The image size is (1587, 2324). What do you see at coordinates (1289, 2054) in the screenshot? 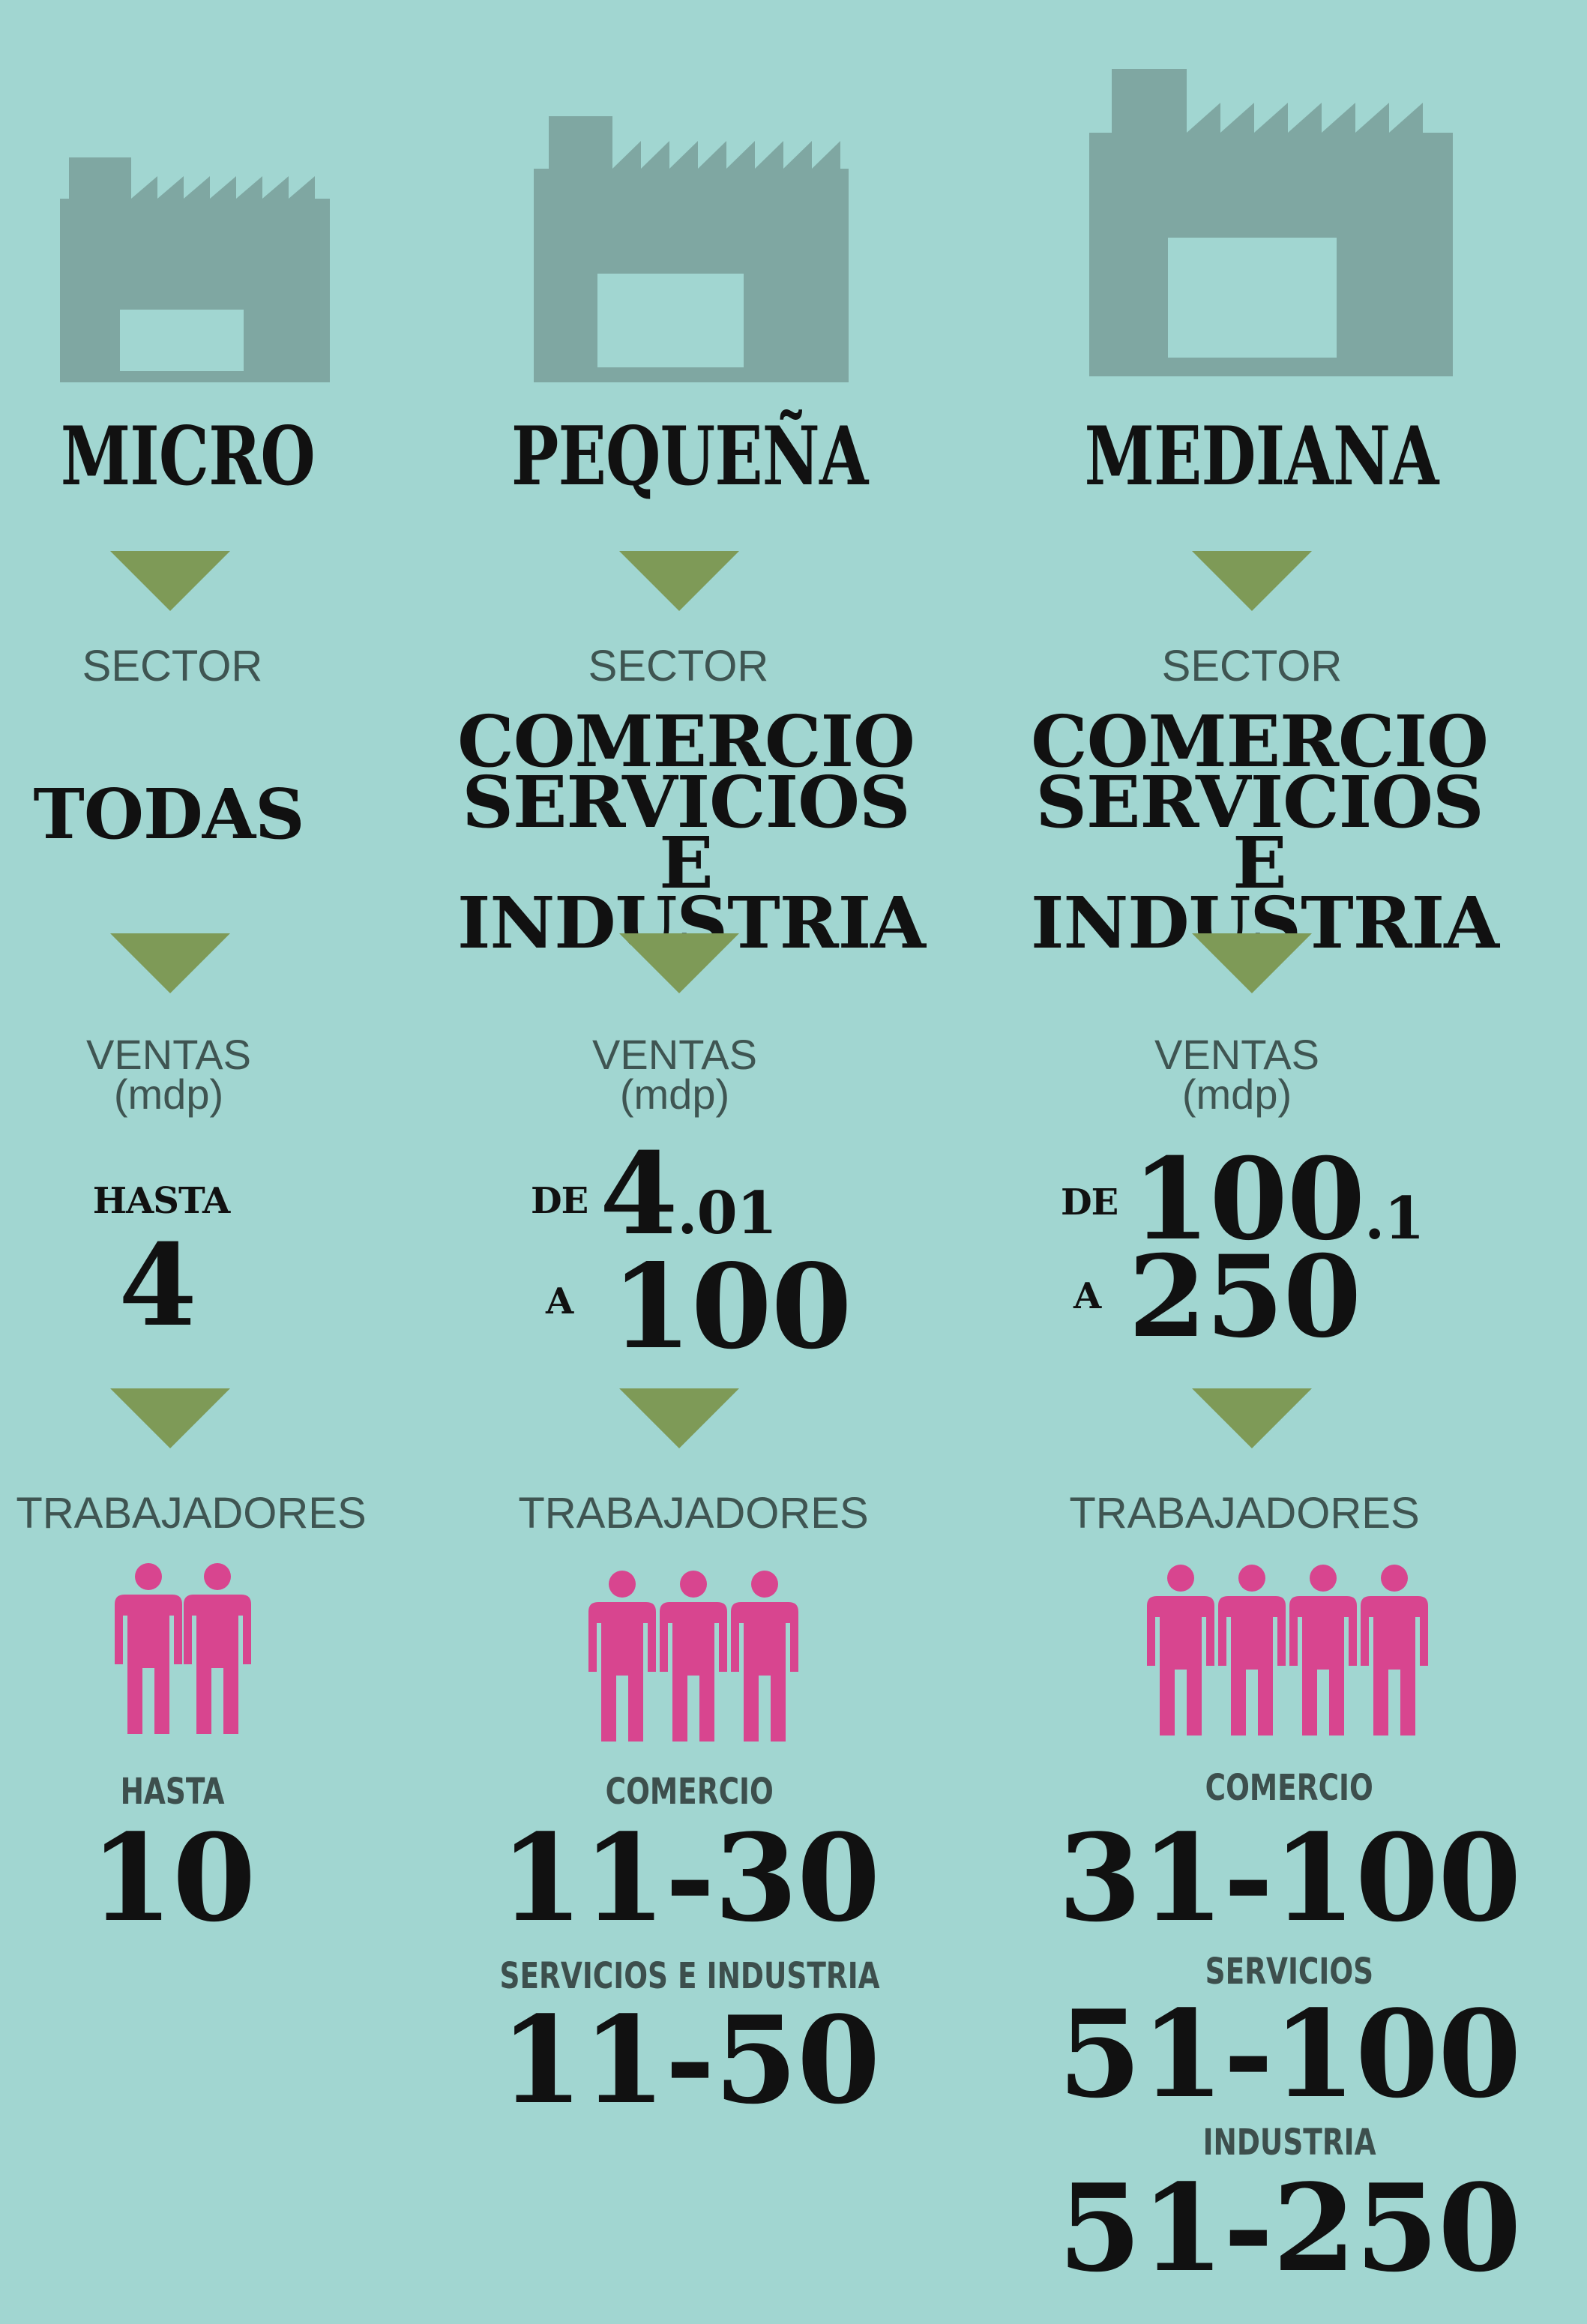
I see `worker-group-value-mediana-servicios: 51-100` at bounding box center [1289, 2054].